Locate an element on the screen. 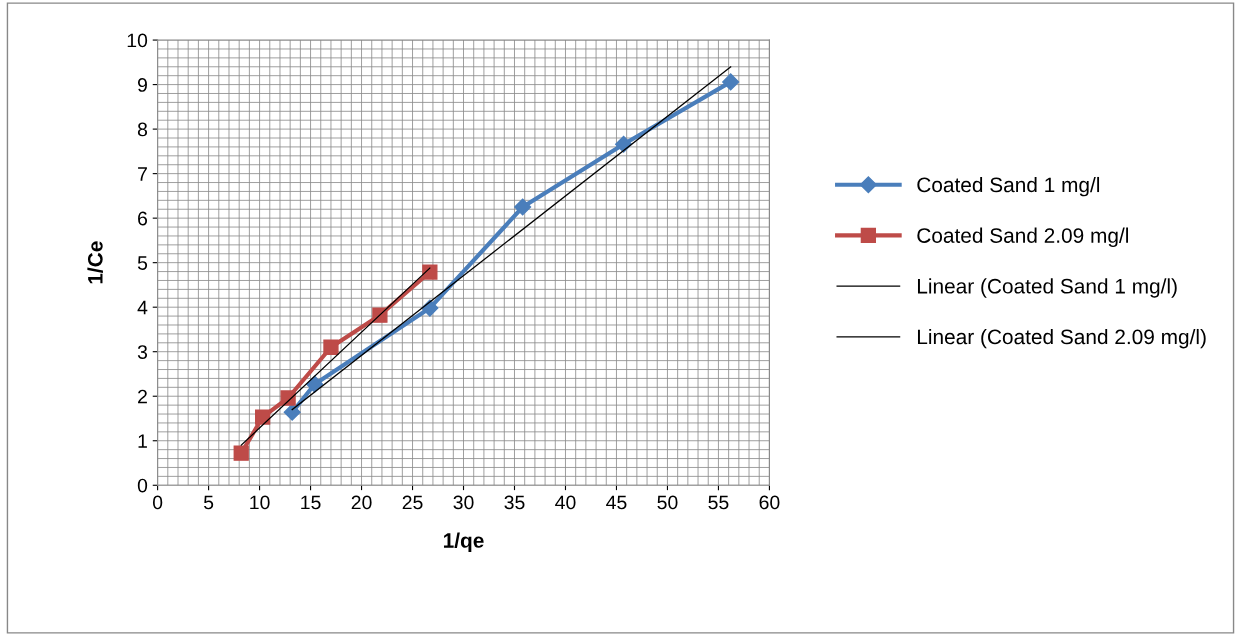 This screenshot has height=636, width=1241. x-tick-label: 30 is located at coordinates (463, 502).